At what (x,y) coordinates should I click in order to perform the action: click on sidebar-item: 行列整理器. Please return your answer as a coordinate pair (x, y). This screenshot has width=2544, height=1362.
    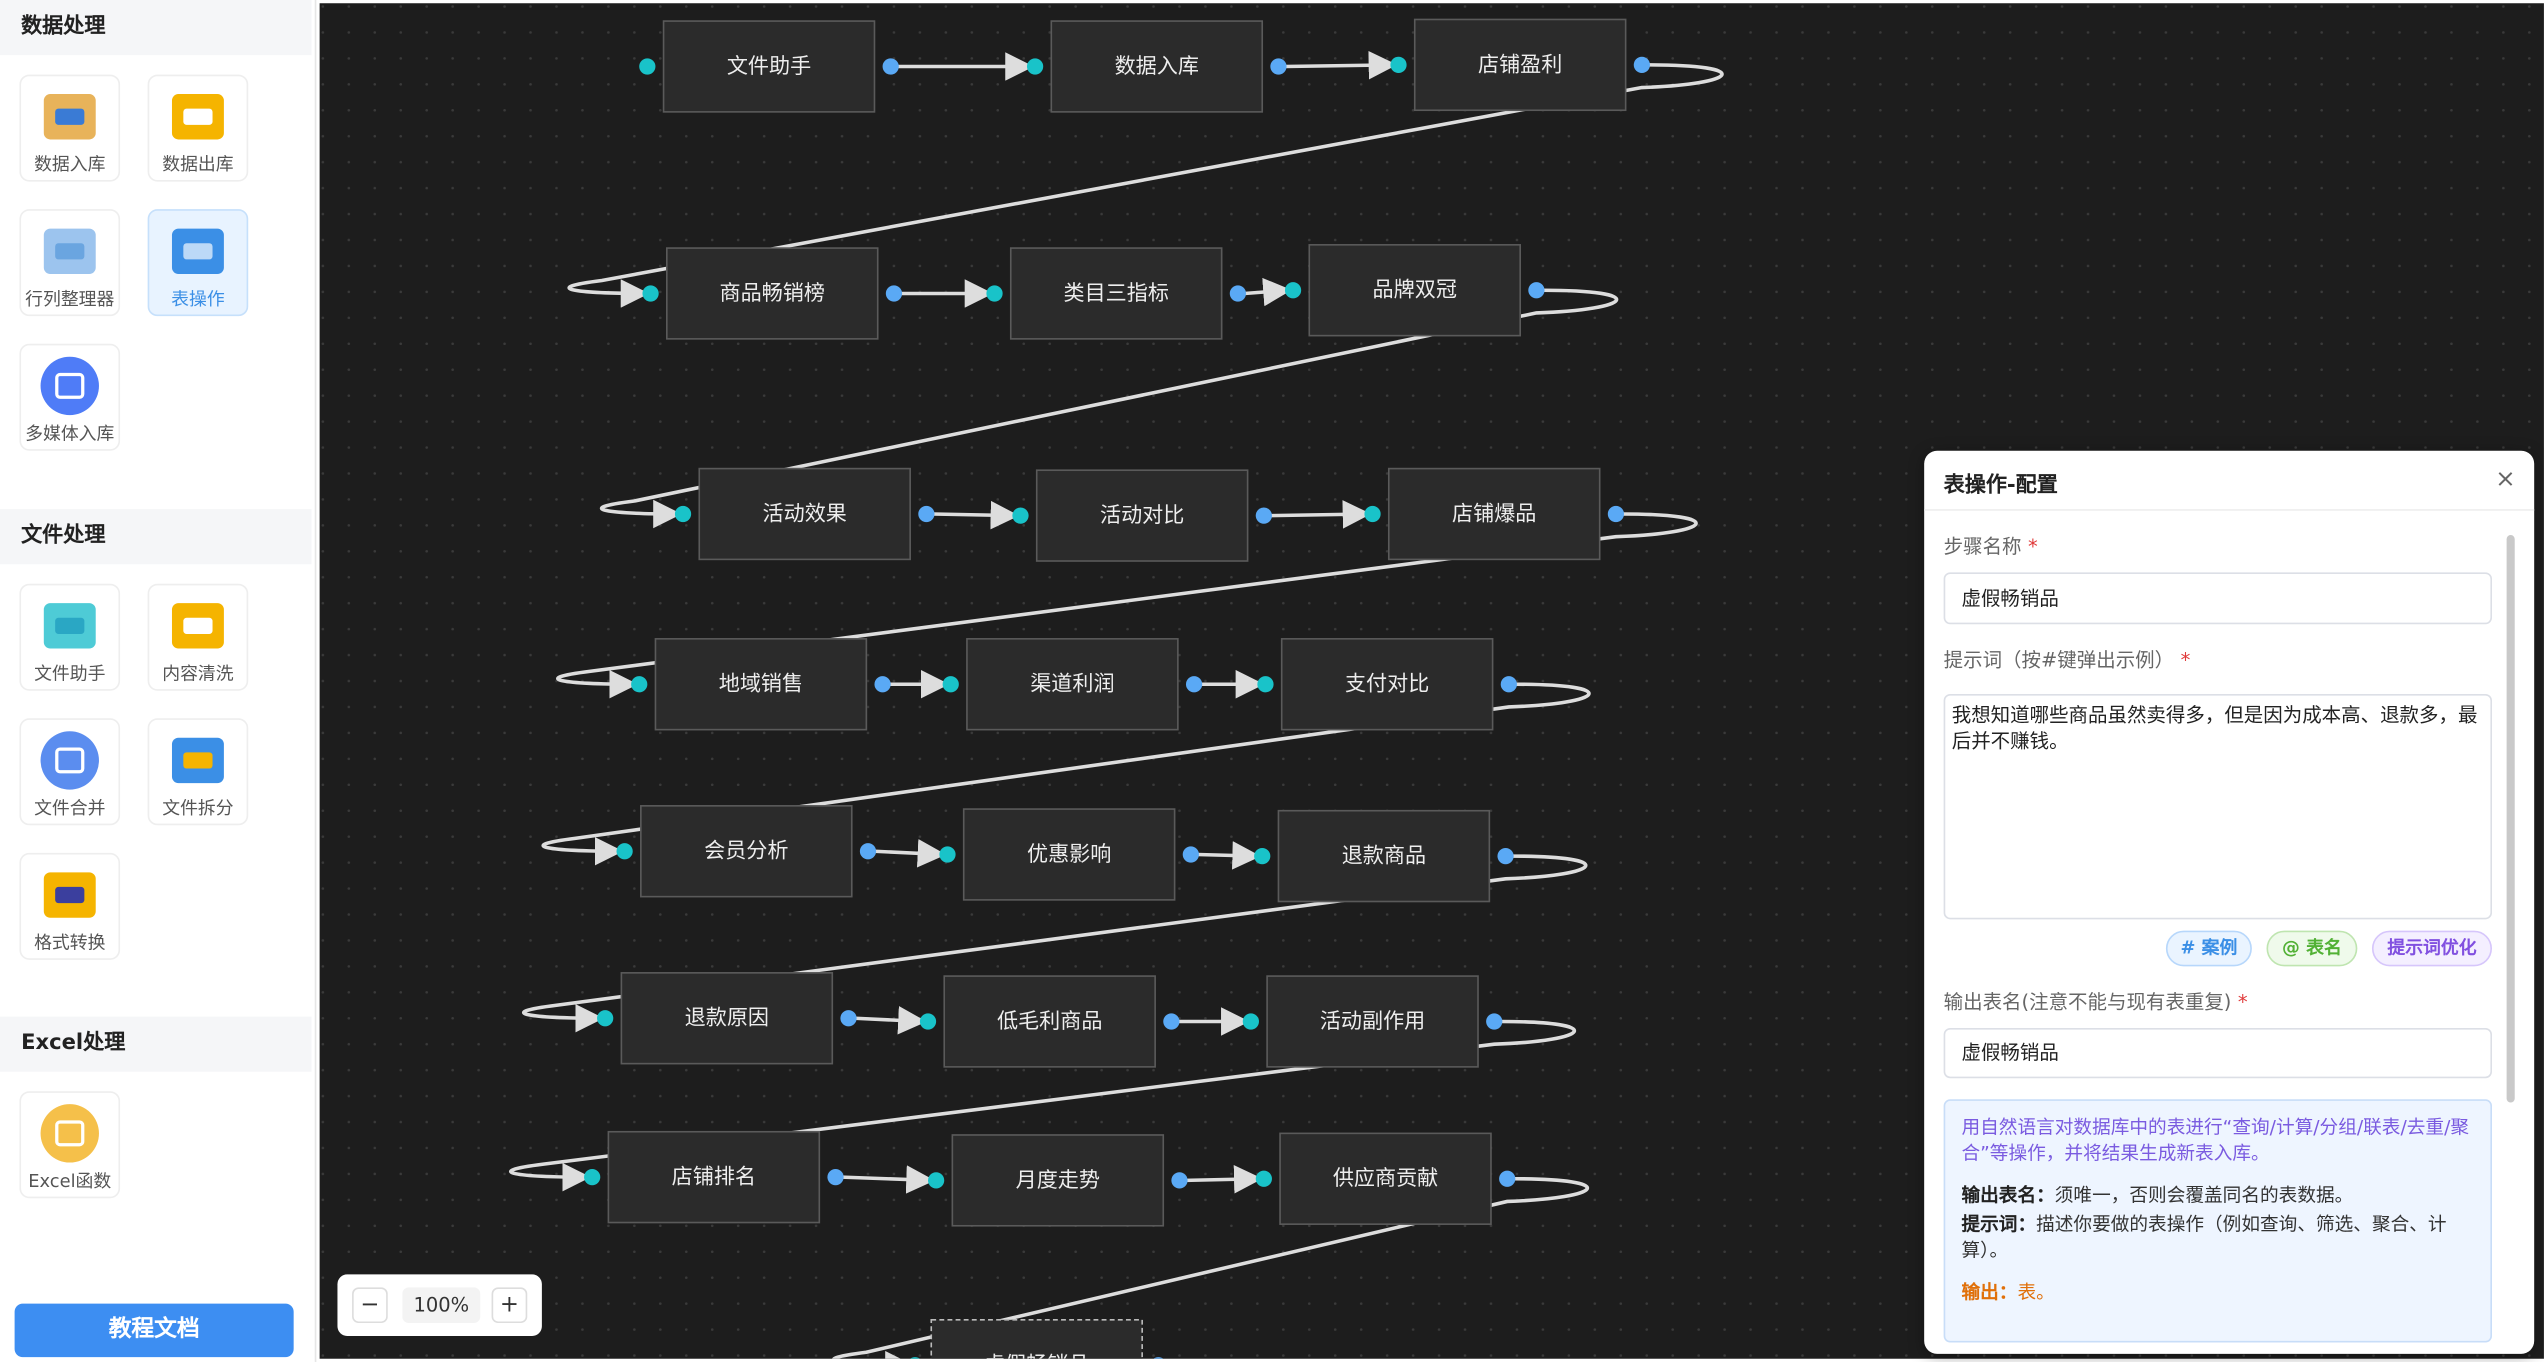
    Looking at the image, I should click on (70, 263).